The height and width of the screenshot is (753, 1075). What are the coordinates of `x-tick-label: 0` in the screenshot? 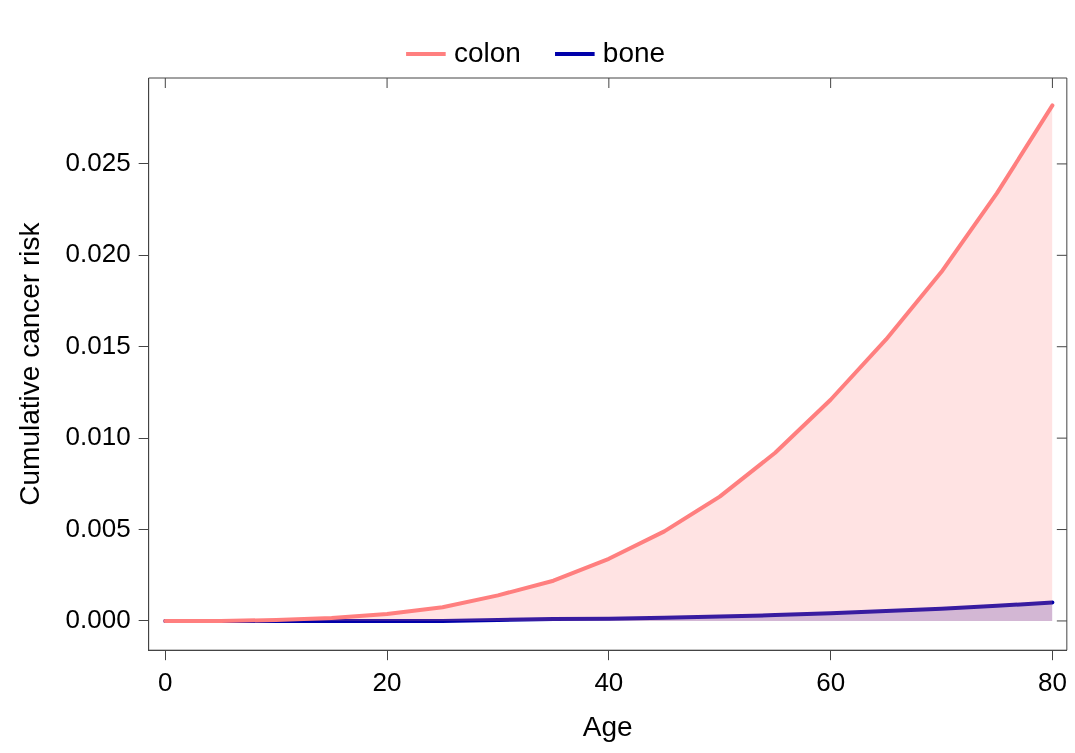 It's located at (165, 681).